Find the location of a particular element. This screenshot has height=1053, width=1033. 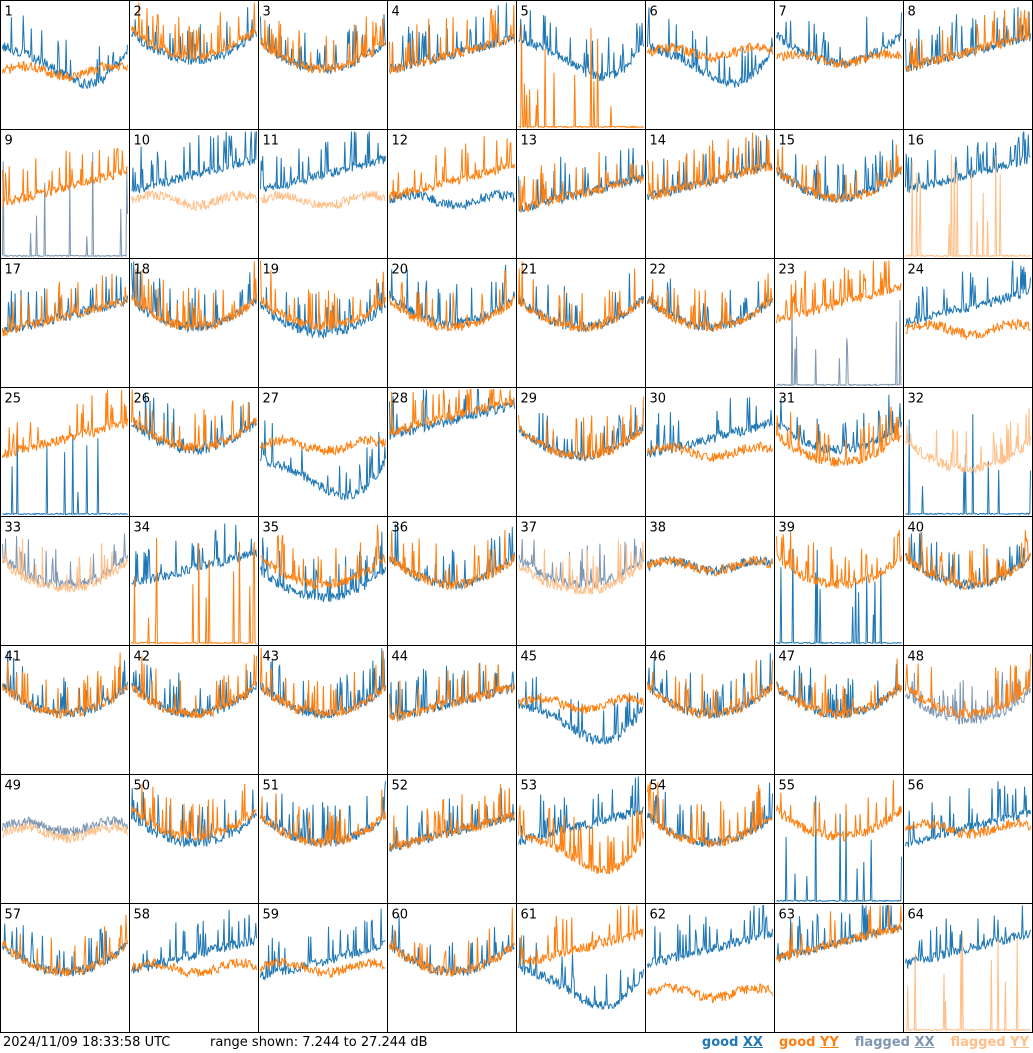

panel-label: 44 is located at coordinates (400, 657).